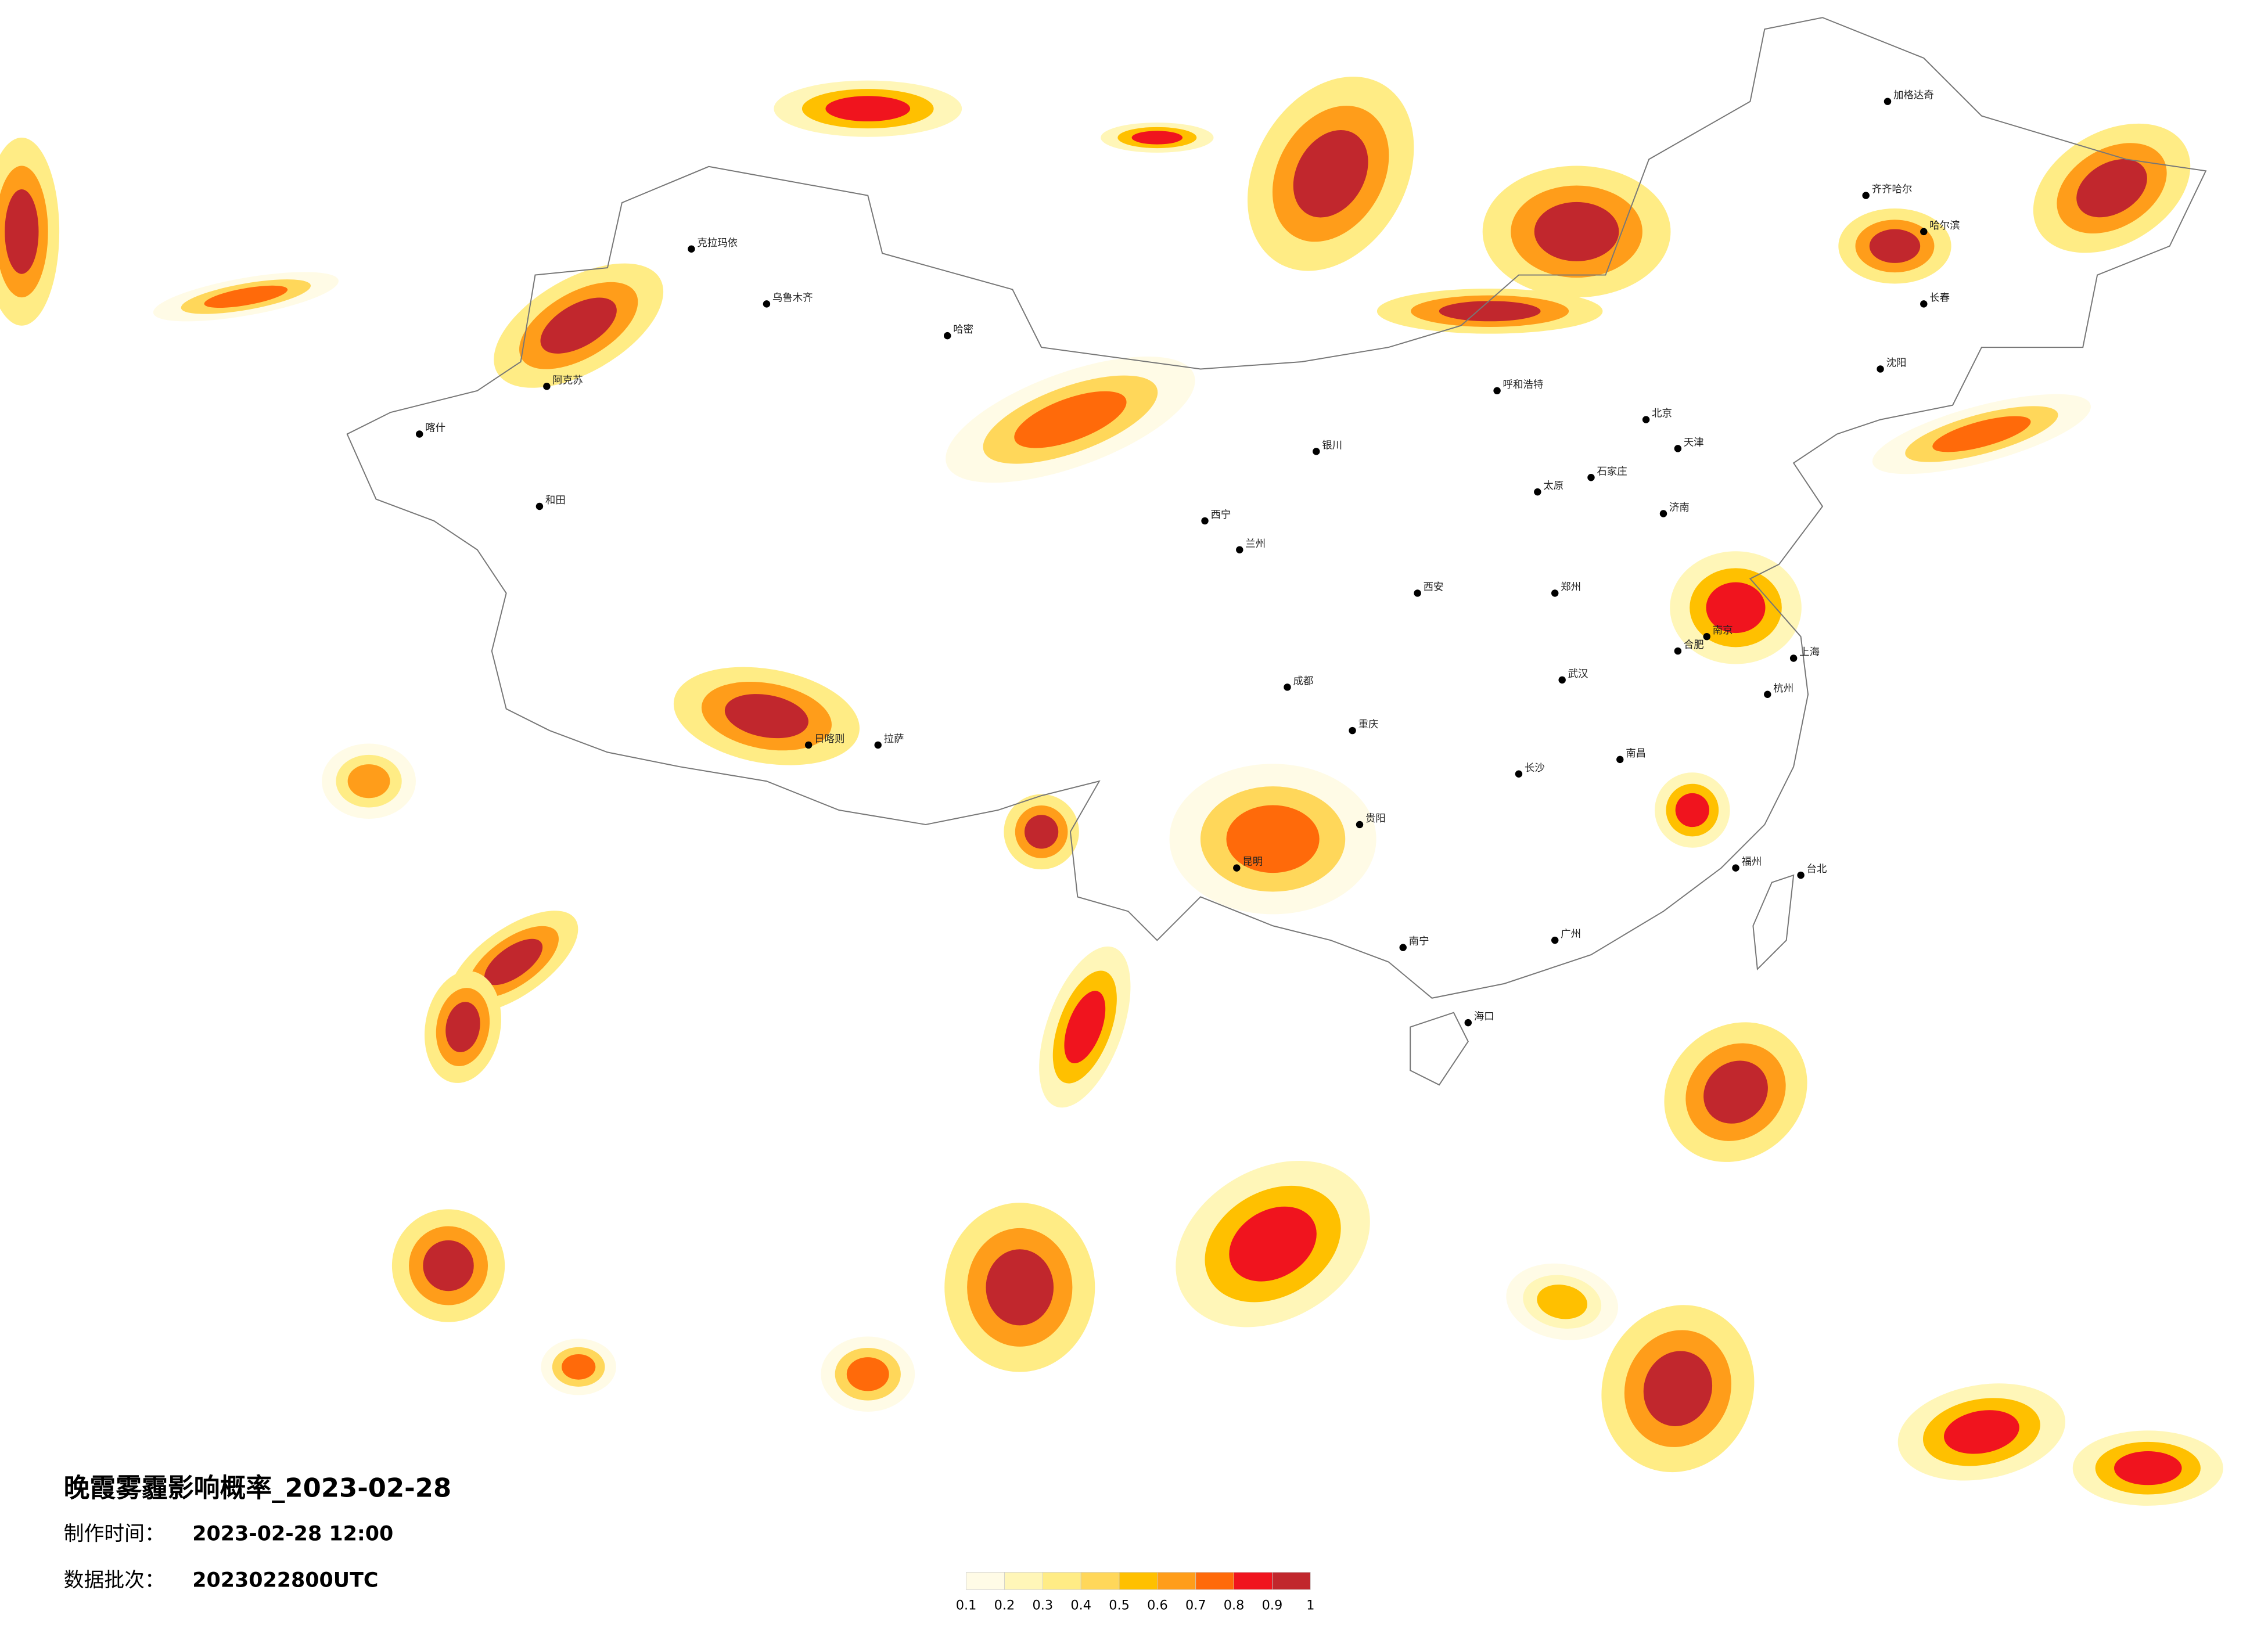  What do you see at coordinates (1195, 1606) in the screenshot?
I see `legend-tick-label: 0.7` at bounding box center [1195, 1606].